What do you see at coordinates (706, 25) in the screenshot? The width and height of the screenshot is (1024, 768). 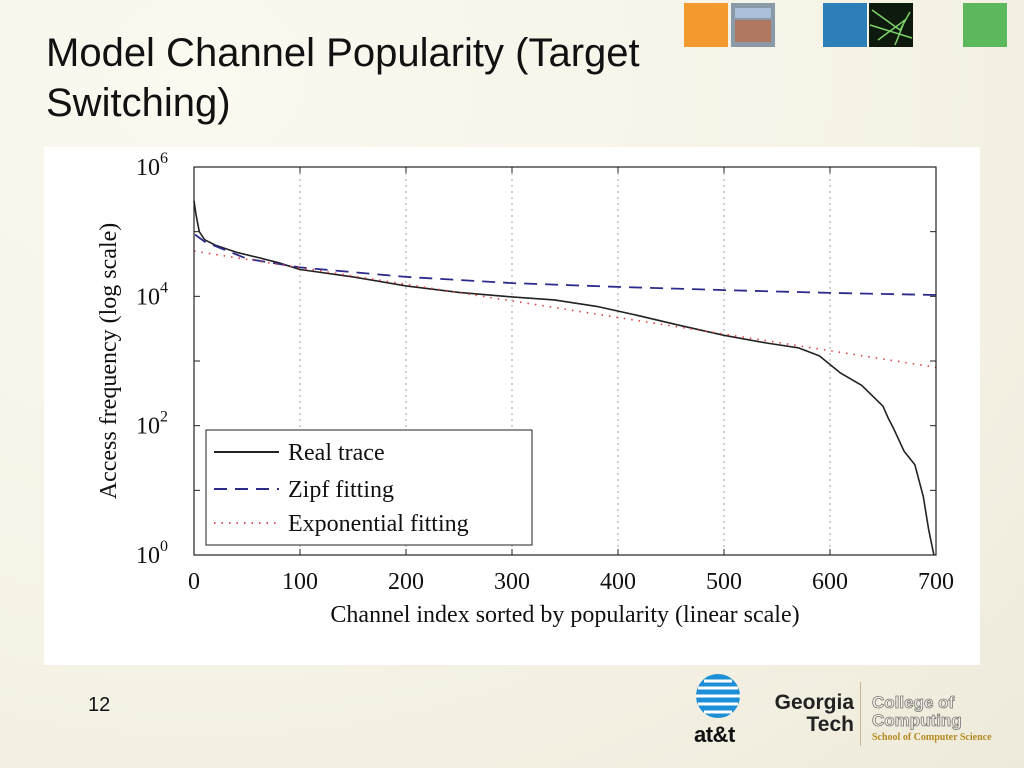 I see `orange-square` at bounding box center [706, 25].